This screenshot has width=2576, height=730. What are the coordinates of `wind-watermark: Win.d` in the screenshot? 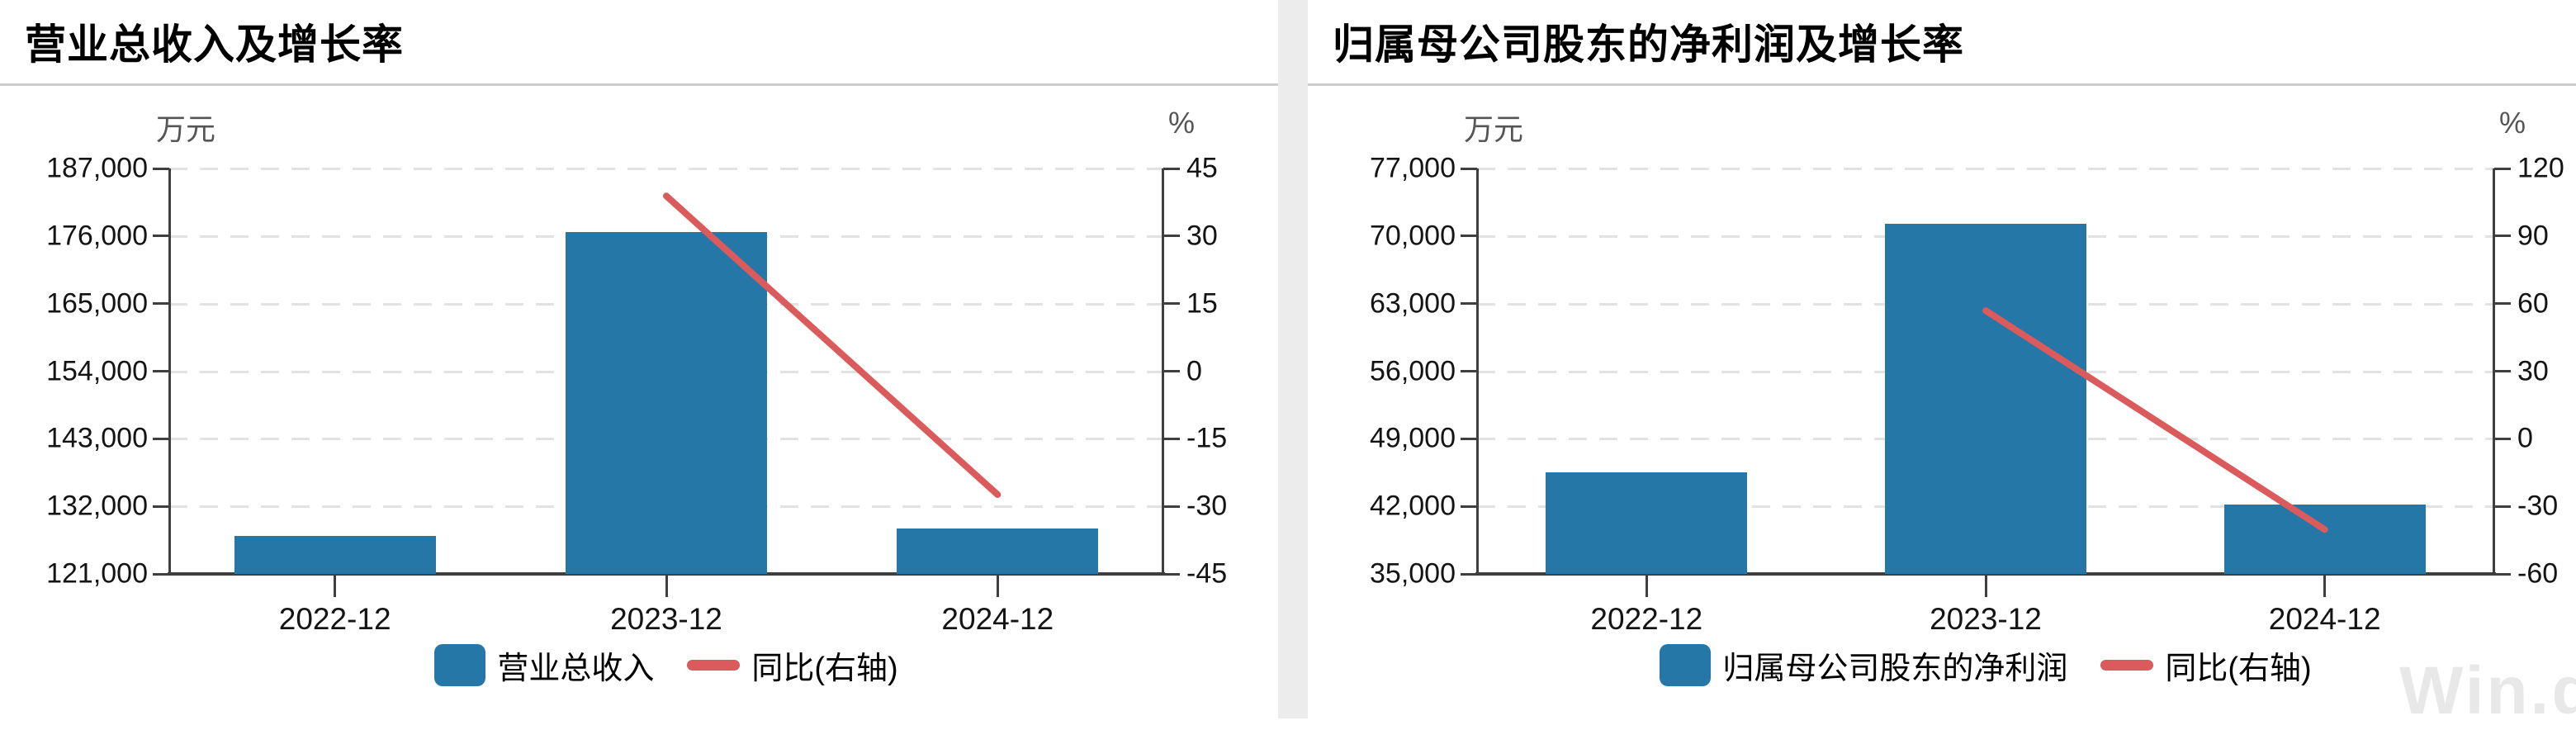 It's located at (2487, 690).